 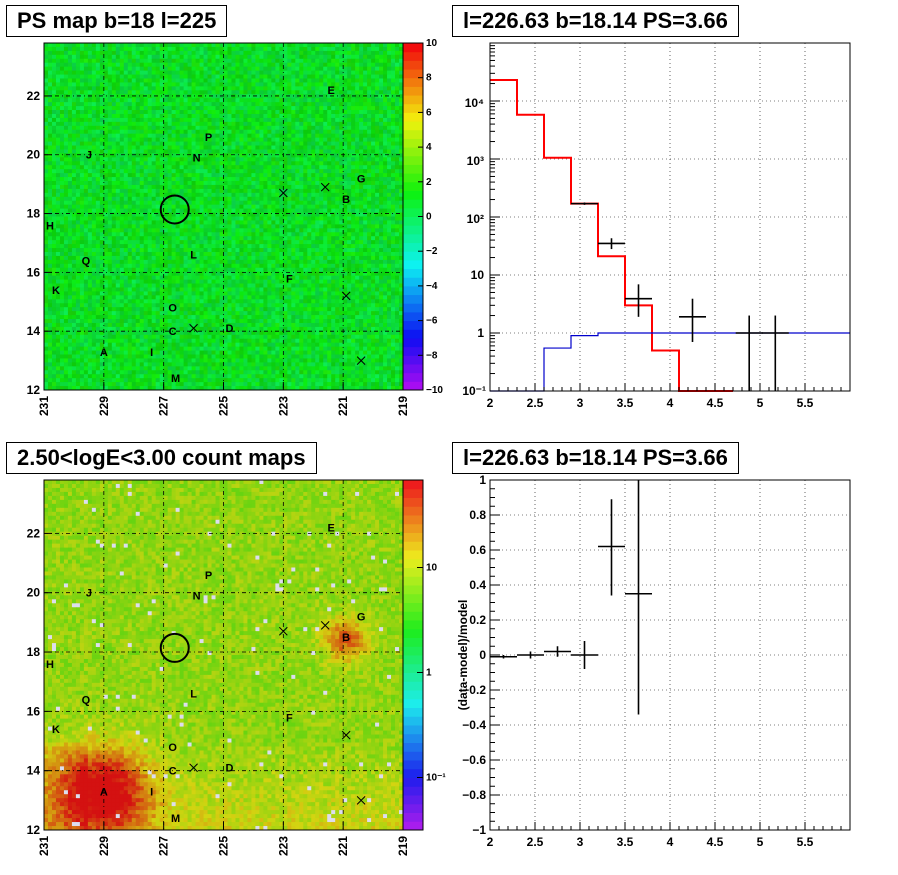 I want to click on x-tick-label: 2, so click(x=490, y=403).